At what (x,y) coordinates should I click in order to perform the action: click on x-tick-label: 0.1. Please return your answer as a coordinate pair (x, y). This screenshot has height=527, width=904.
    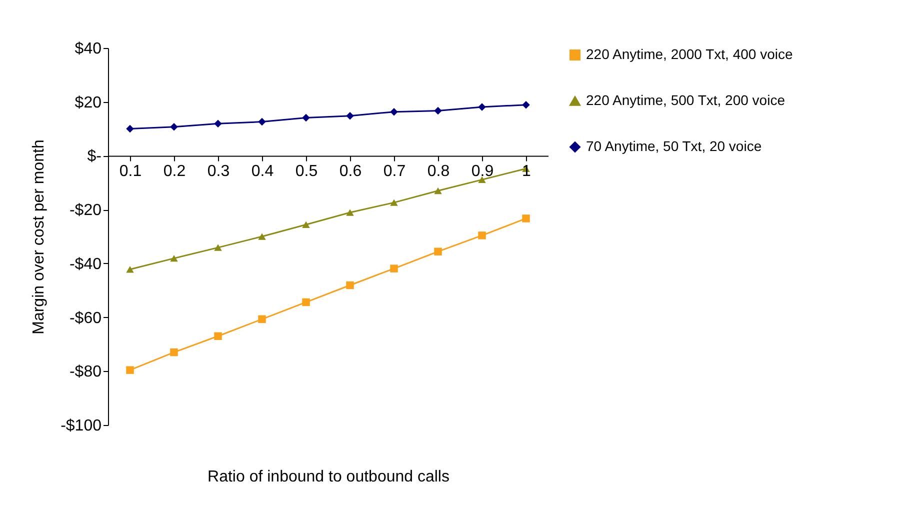
    Looking at the image, I should click on (130, 171).